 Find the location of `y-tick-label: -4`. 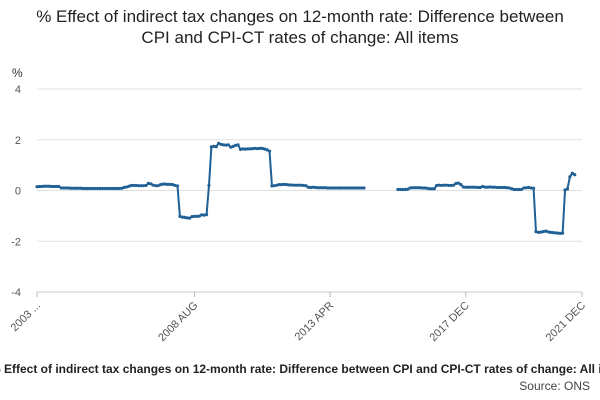

y-tick-label: -4 is located at coordinates (16, 293).